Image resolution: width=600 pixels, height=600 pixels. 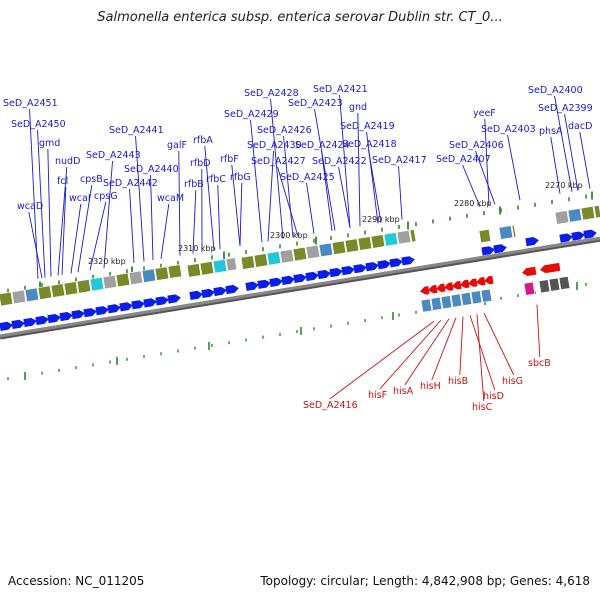 What do you see at coordinates (216, 179) in the screenshot?
I see `forward-gene-label: rfbC` at bounding box center [216, 179].